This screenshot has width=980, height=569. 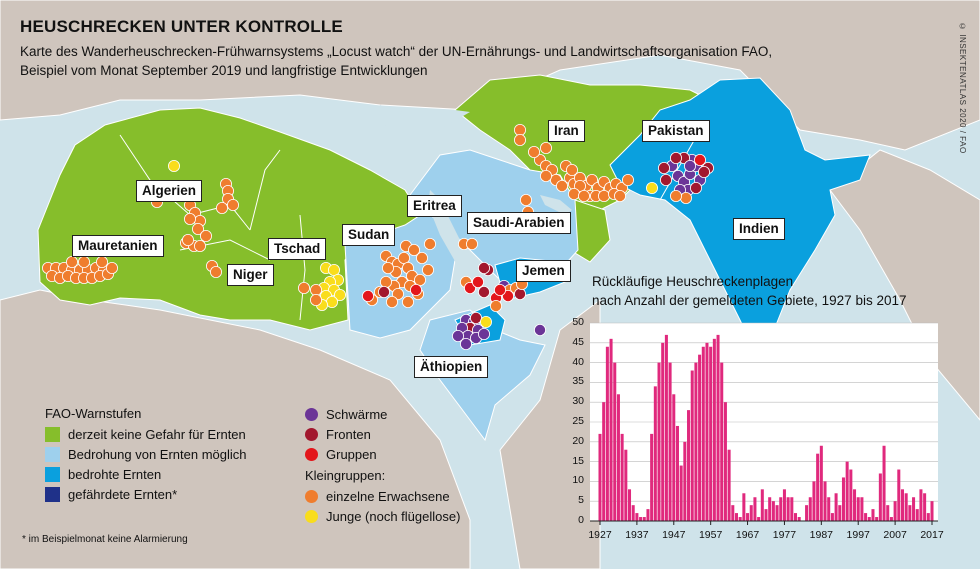 I want to click on x-tick-label: 1937, so click(x=637, y=535).